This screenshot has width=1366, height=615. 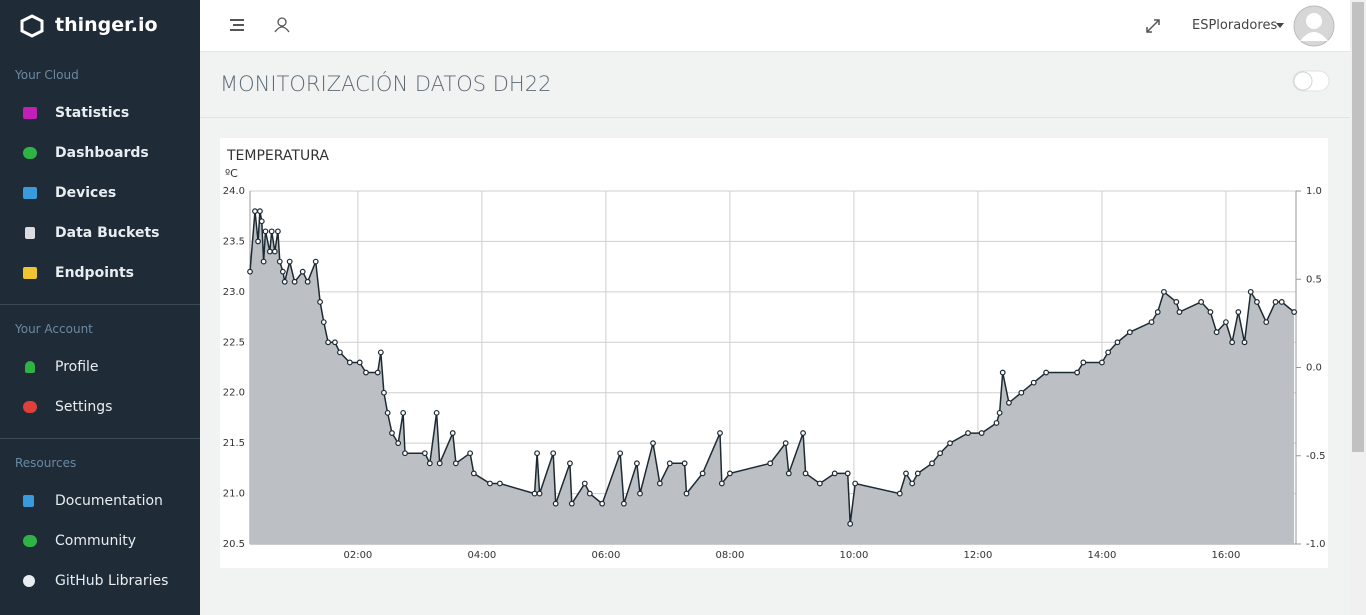 I want to click on caret-shape, so click(x=1280, y=25).